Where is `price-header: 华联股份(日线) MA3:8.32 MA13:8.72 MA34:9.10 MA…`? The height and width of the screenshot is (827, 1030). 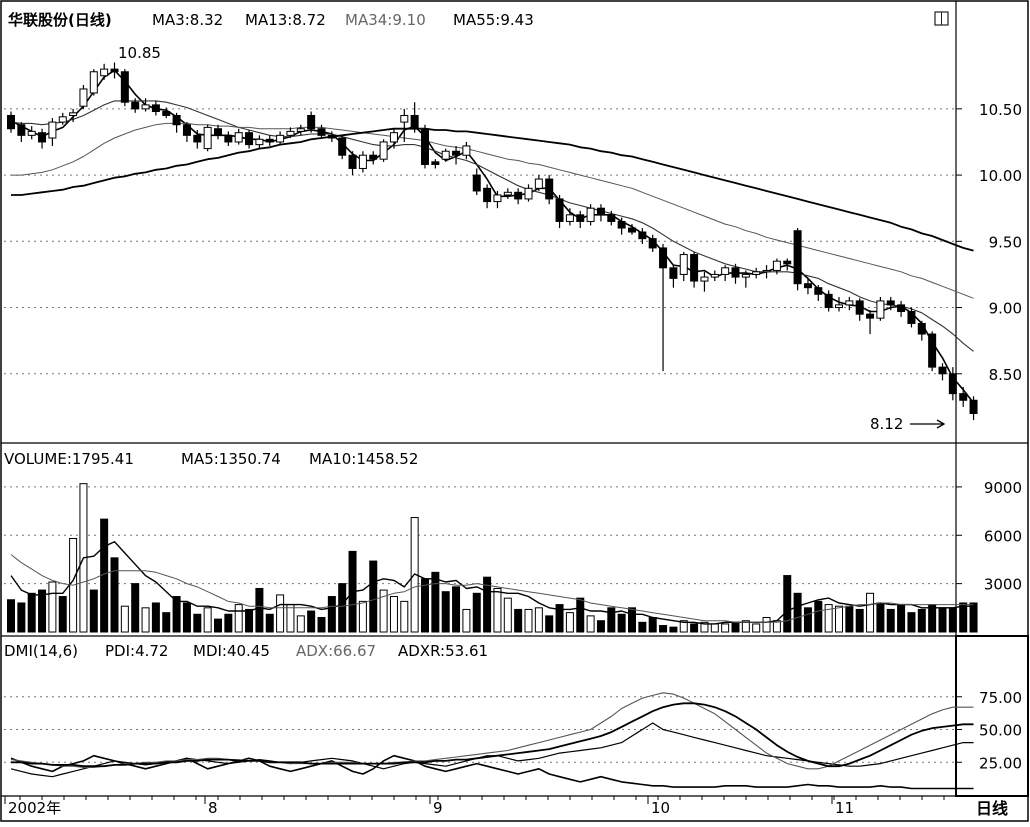
price-header: 华联股份(日线) MA3:8.32 MA13:8.72 MA34:9.10 MA… is located at coordinates (478, 20).